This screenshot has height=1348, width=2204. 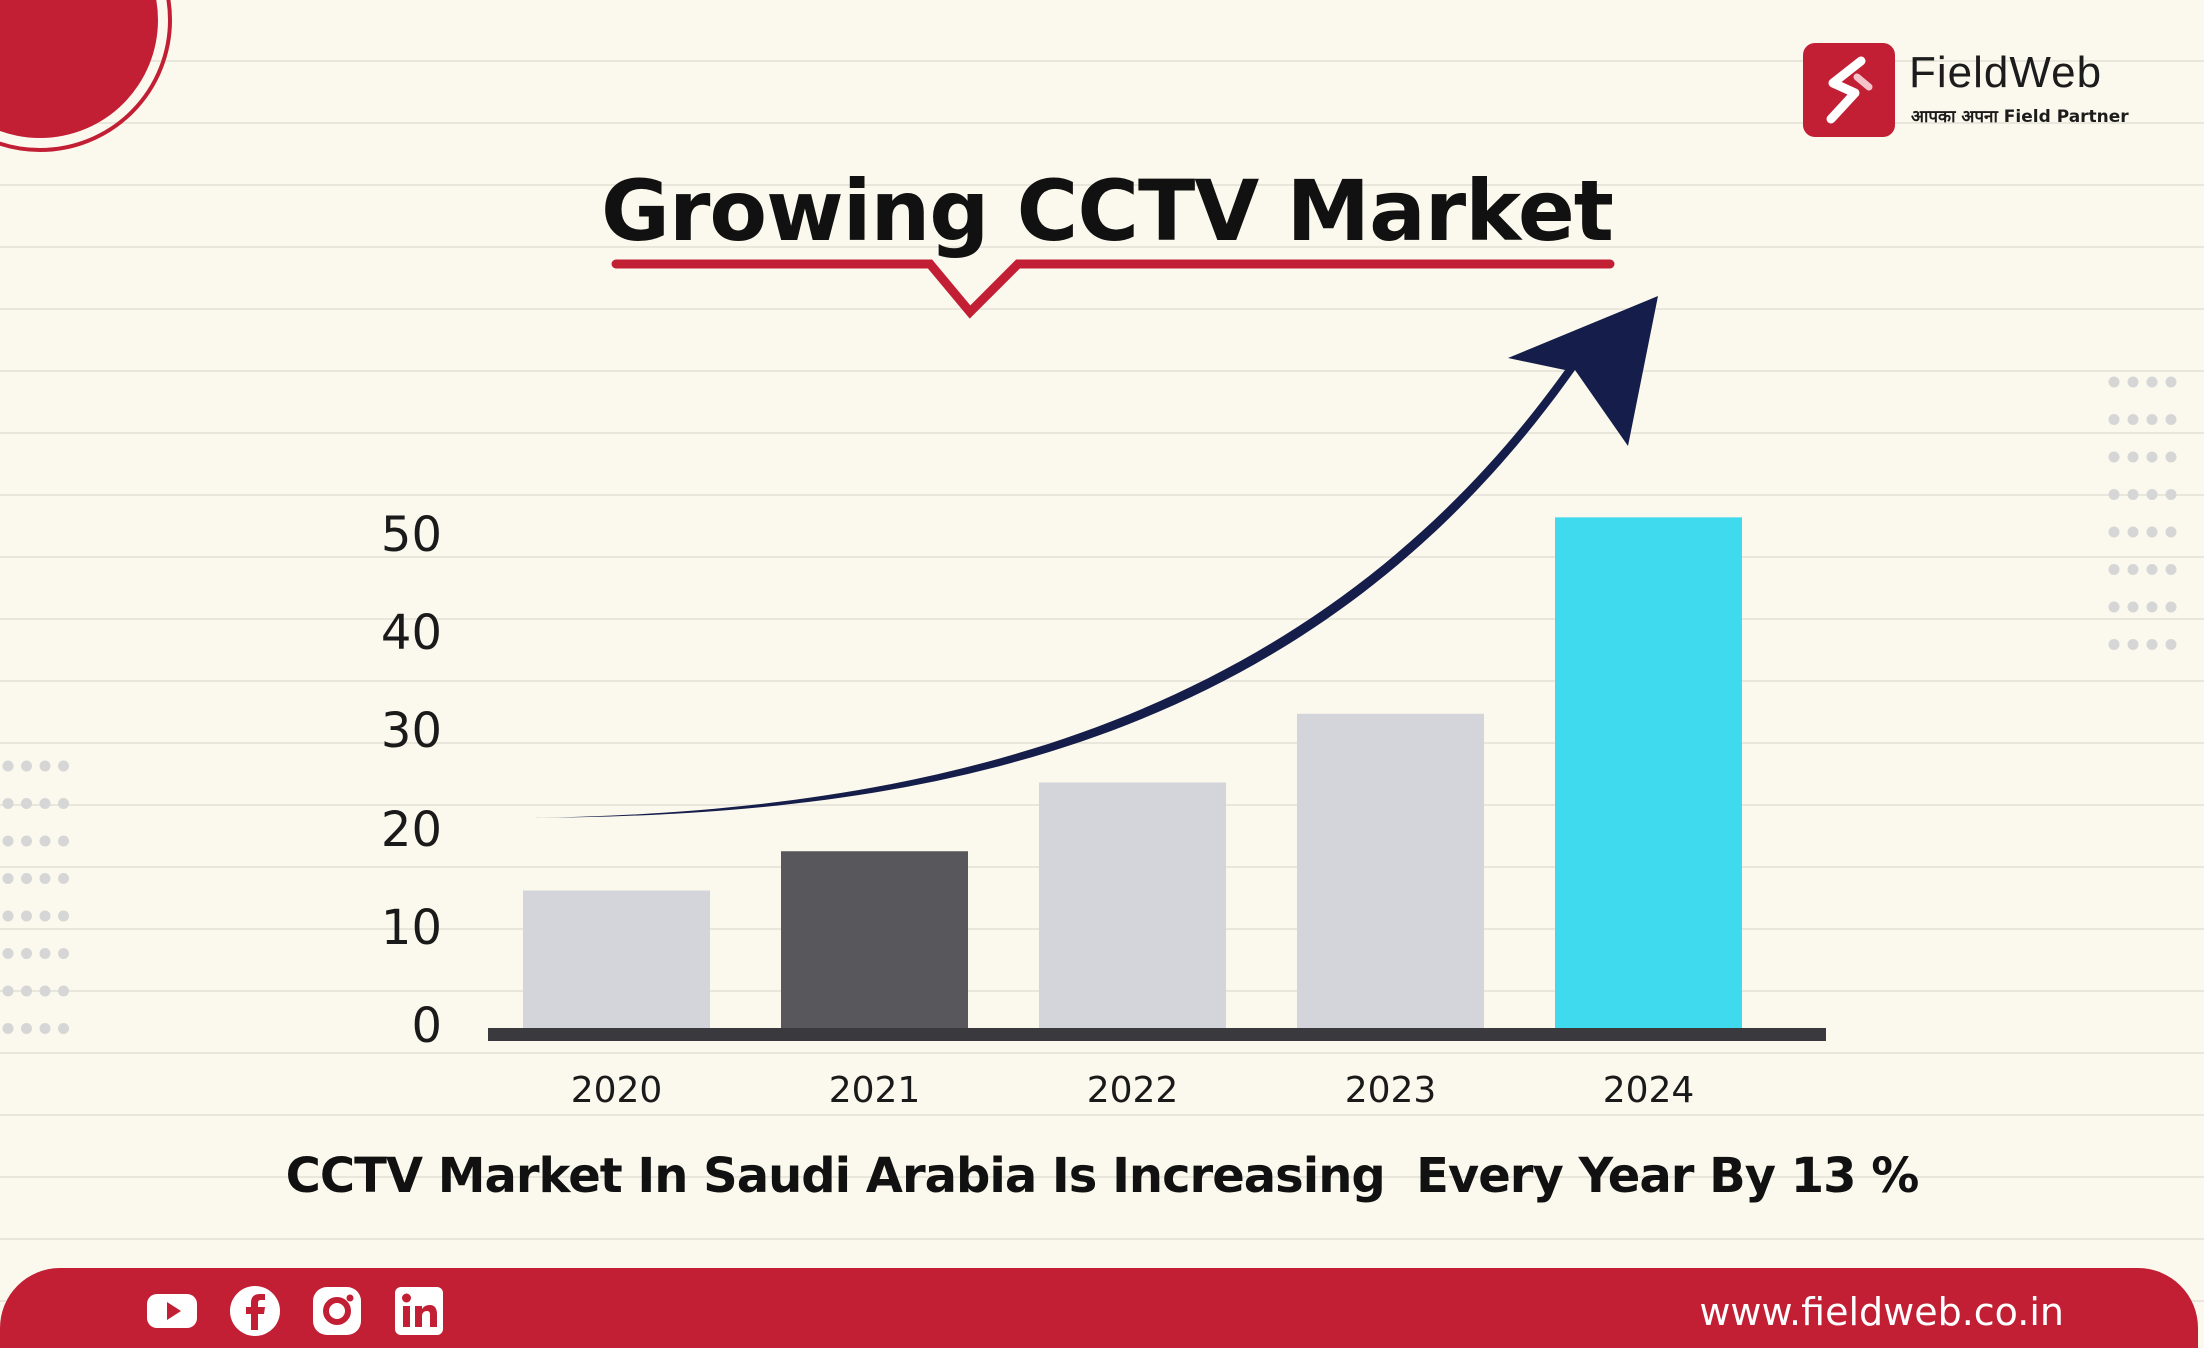 What do you see at coordinates (1648, 1090) in the screenshot?
I see `x-tick-label: 2024` at bounding box center [1648, 1090].